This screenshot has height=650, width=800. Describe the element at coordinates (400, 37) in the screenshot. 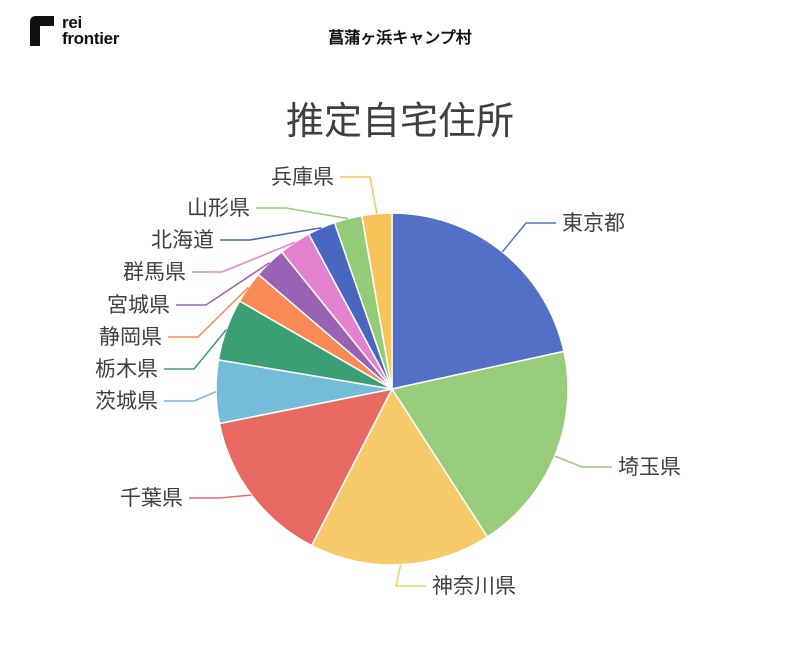

I see `page-header-title: 菖蒲ヶ浜キャンプ村` at that location.